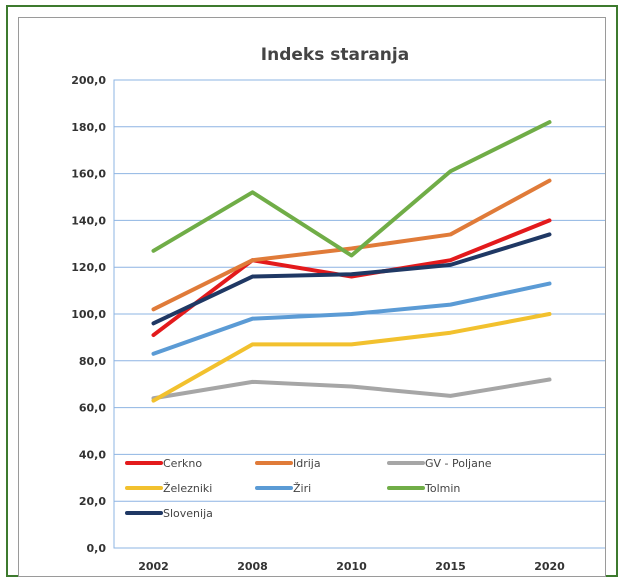 The width and height of the screenshot is (628, 587). Describe the element at coordinates (88, 267) in the screenshot. I see `y-tick-label: 120,0` at that location.